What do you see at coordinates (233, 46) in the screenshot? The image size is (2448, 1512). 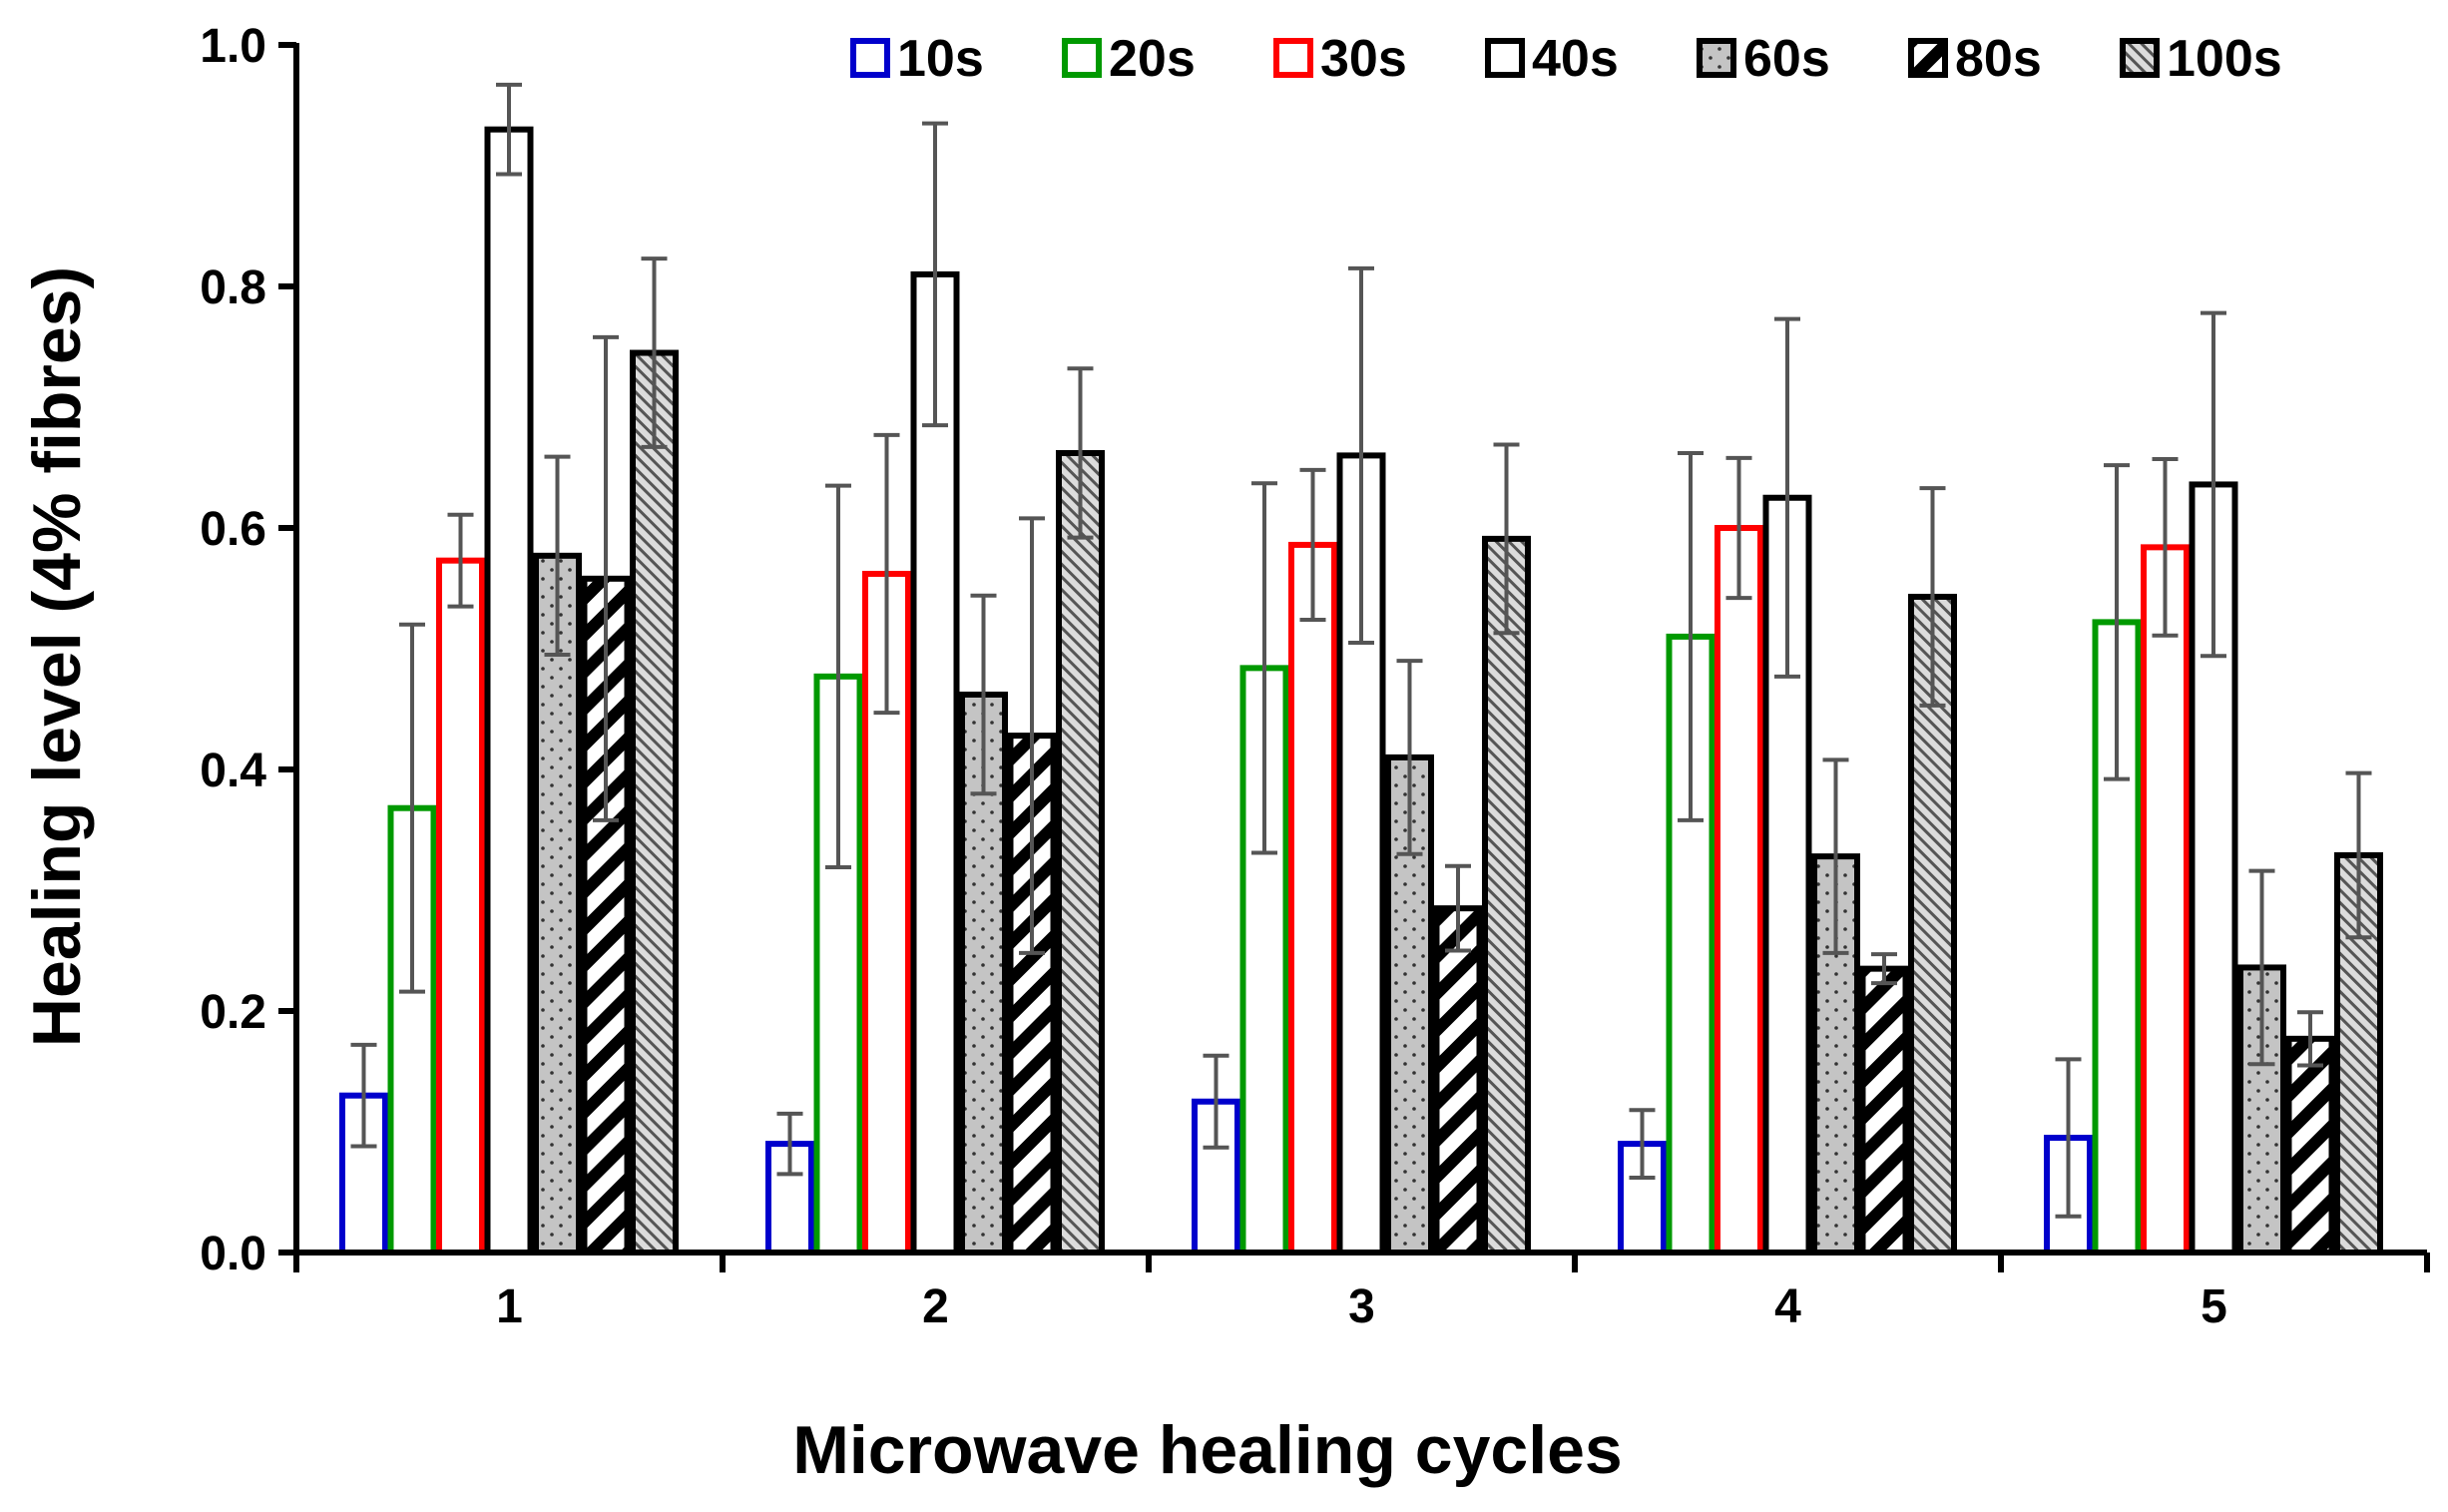 I see `y-tick-label-1.0: 1.0` at bounding box center [233, 46].